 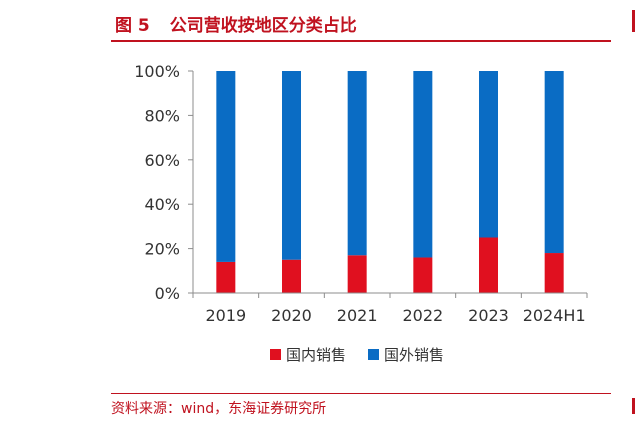 What do you see at coordinates (219, 409) in the screenshot?
I see `source-note: 资料来源：wind，东海证券研究所` at bounding box center [219, 409].